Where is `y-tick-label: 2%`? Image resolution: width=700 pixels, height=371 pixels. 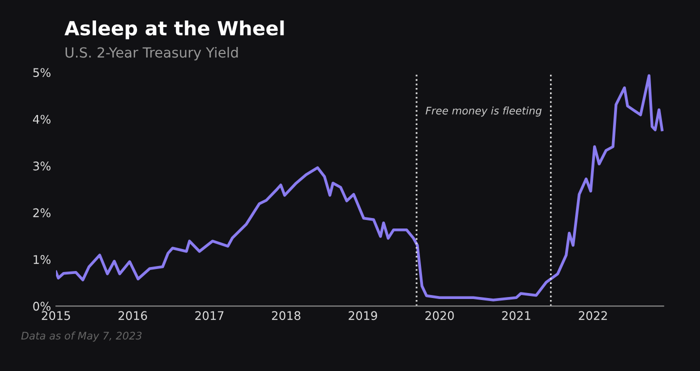
y-tick-label: 2% is located at coordinates (41, 213).